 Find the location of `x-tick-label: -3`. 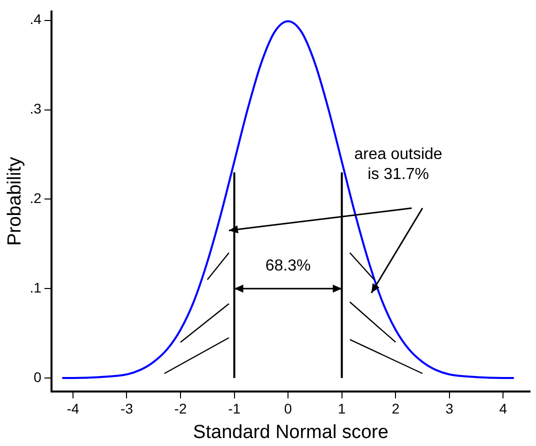

x-tick-label: -3 is located at coordinates (127, 408).